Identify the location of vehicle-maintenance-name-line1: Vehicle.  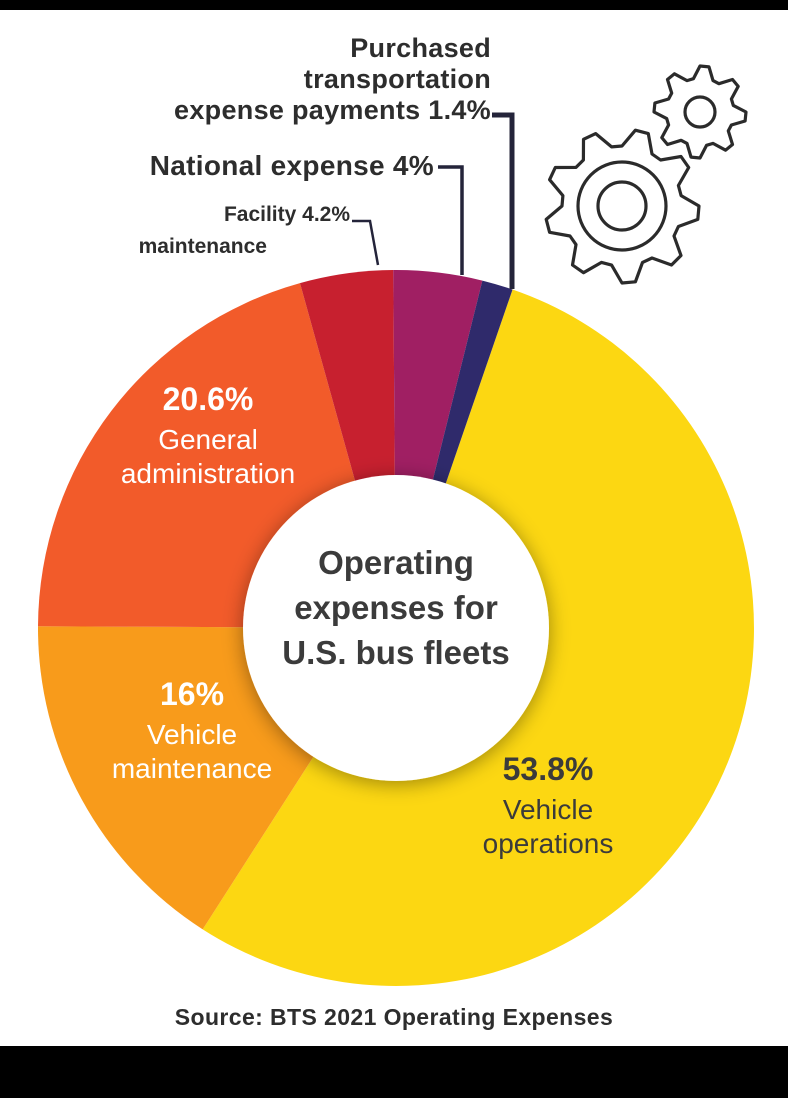
(192, 734).